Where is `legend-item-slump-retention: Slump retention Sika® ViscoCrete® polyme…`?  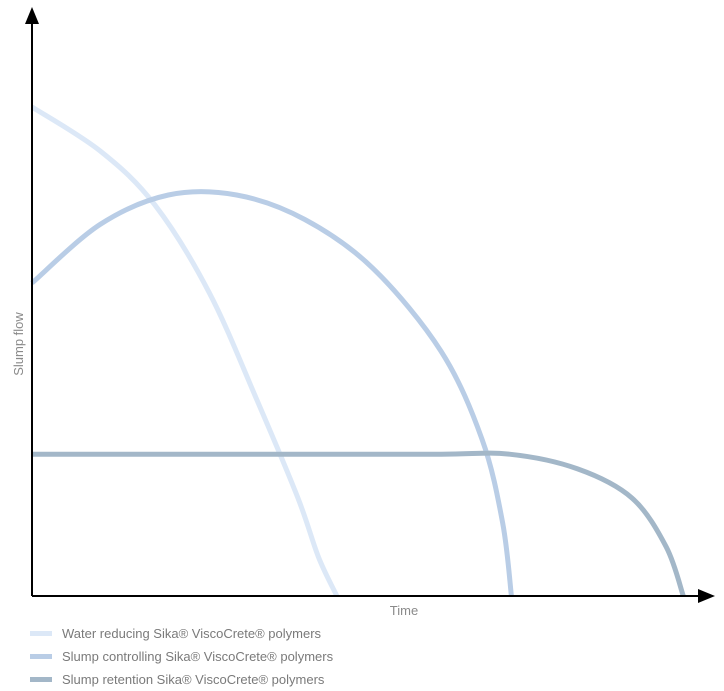
legend-item-slump-retention: Slump retention Sika® ViscoCrete® polyme… is located at coordinates (181, 679).